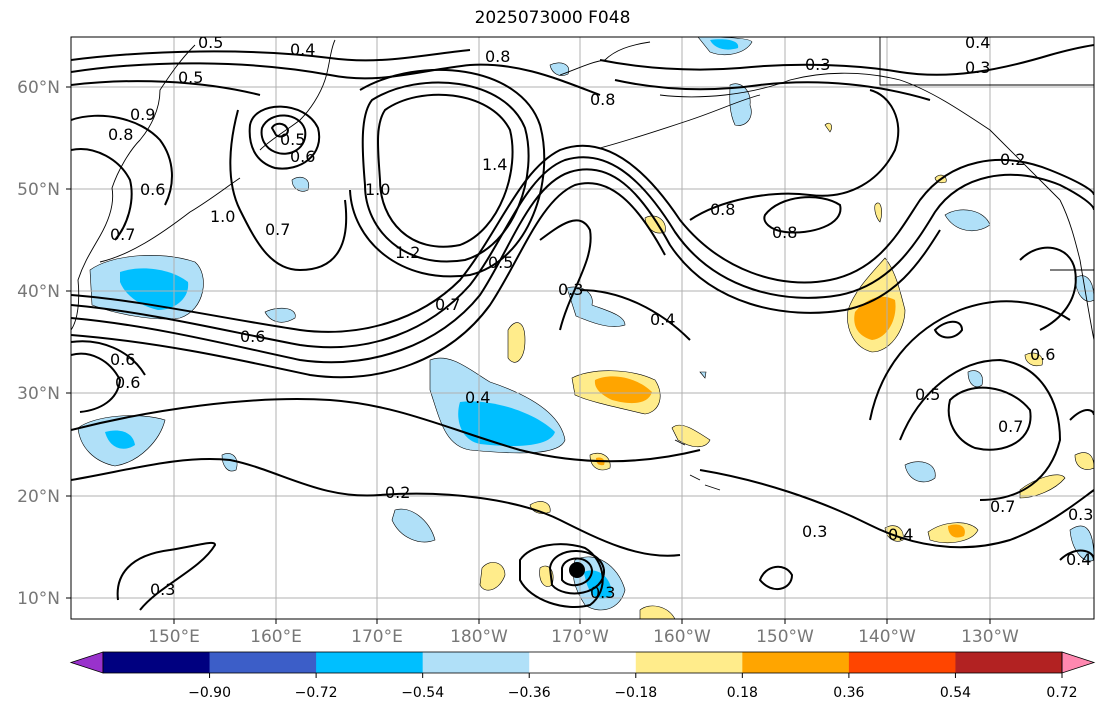 Image resolution: width=1105 pixels, height=712 pixels. Describe the element at coordinates (724, 44) in the screenshot. I see `shade-negative-north-core` at that location.